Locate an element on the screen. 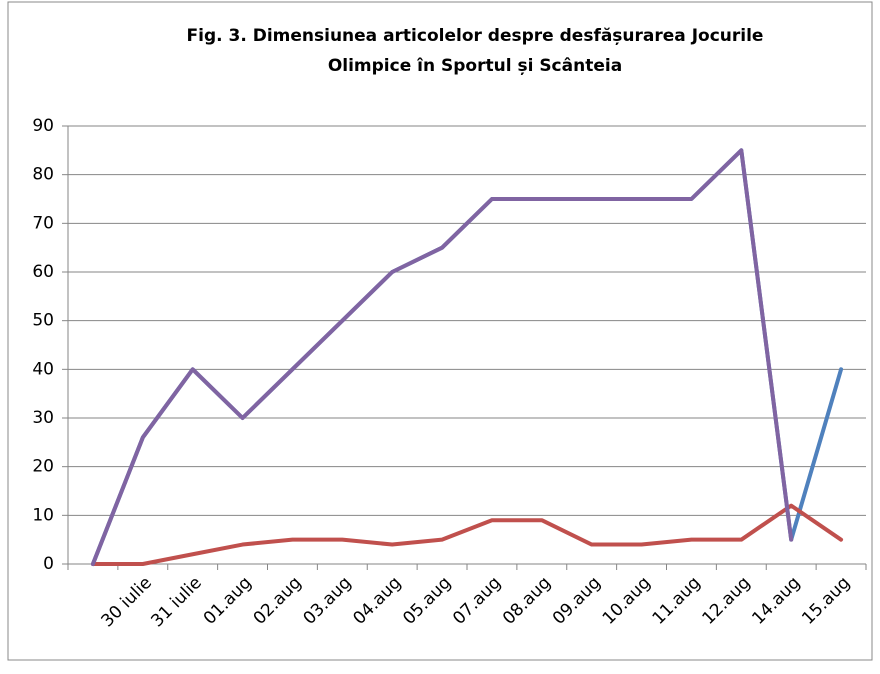 The image size is (880, 674). y-tick-label: 90 is located at coordinates (43, 126).